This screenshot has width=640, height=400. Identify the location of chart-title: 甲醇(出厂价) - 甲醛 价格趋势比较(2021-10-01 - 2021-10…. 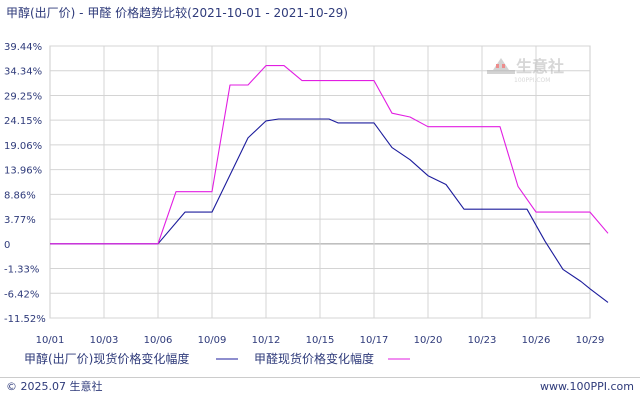
(177, 12).